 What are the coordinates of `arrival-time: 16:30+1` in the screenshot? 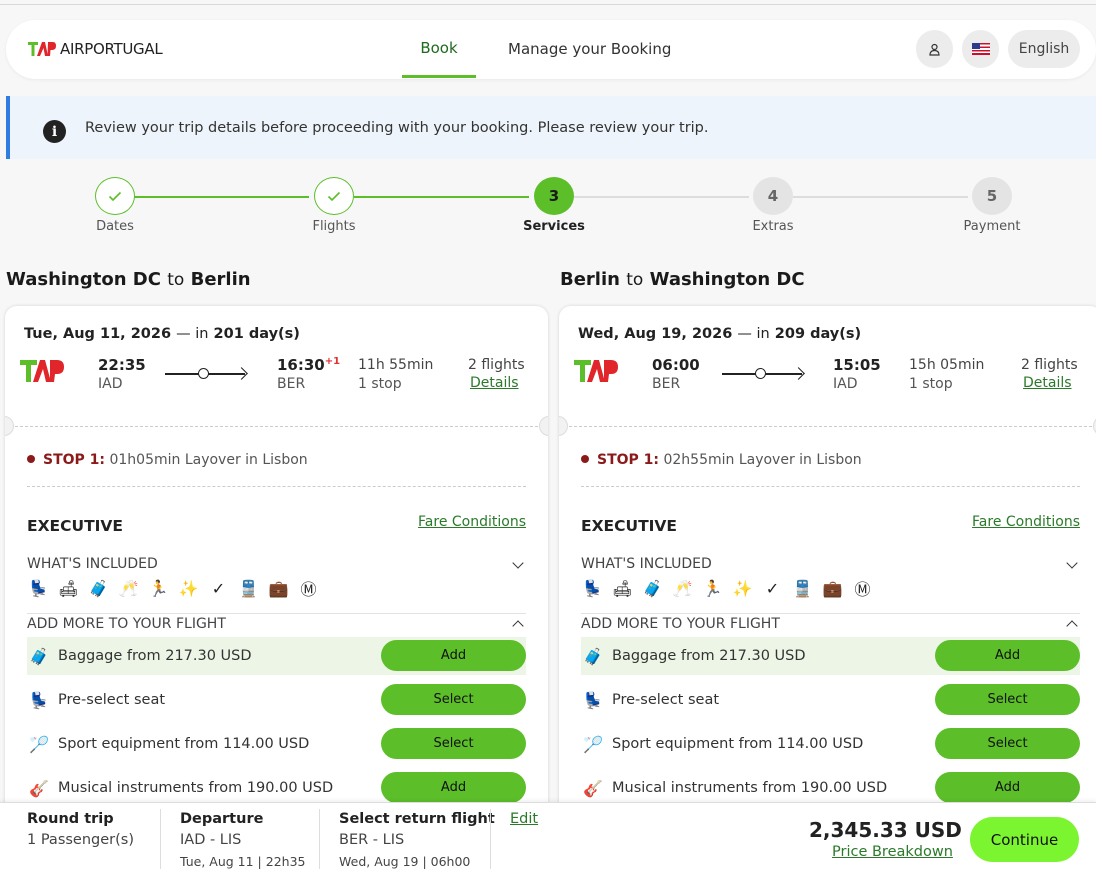 It's located at (308, 365).